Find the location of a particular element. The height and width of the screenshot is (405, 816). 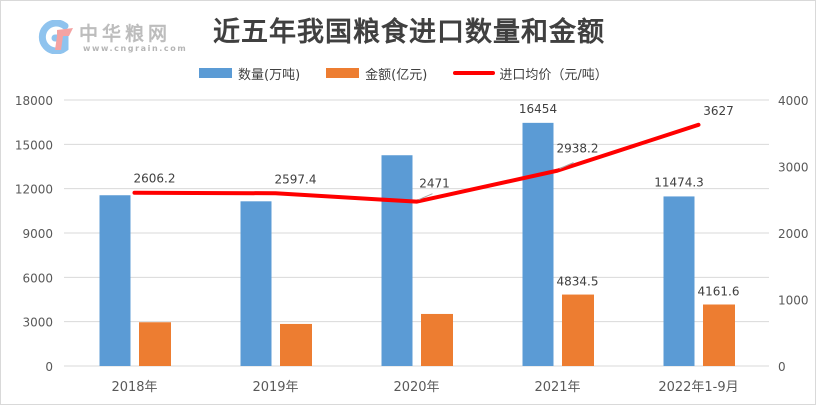

right-y-axis: 0 1000 2000 3000 4000 is located at coordinates (793, 234).